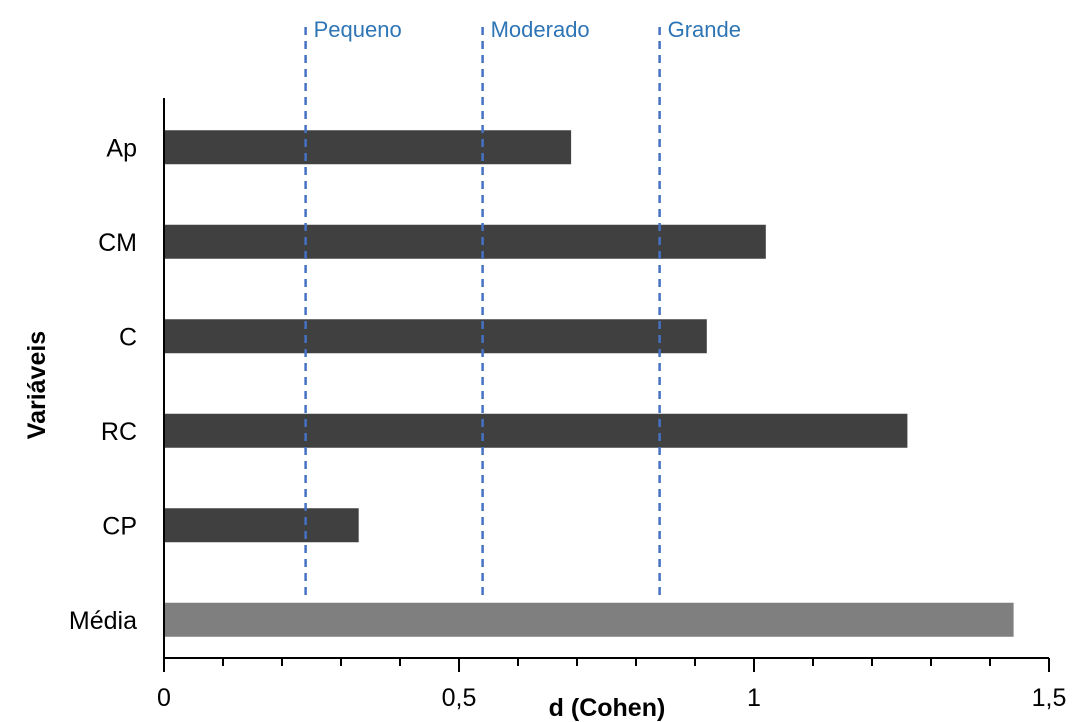 This screenshot has width=1075, height=722. What do you see at coordinates (459, 698) in the screenshot?
I see `x-tick-label-1: 0,5` at bounding box center [459, 698].